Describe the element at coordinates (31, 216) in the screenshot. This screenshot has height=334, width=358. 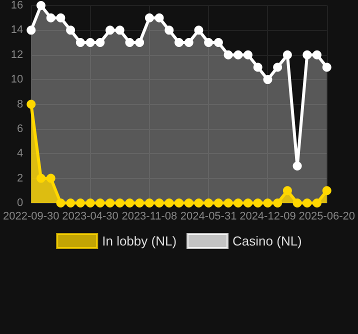
I see `x-tick-label: 2022-09-30` at that location.